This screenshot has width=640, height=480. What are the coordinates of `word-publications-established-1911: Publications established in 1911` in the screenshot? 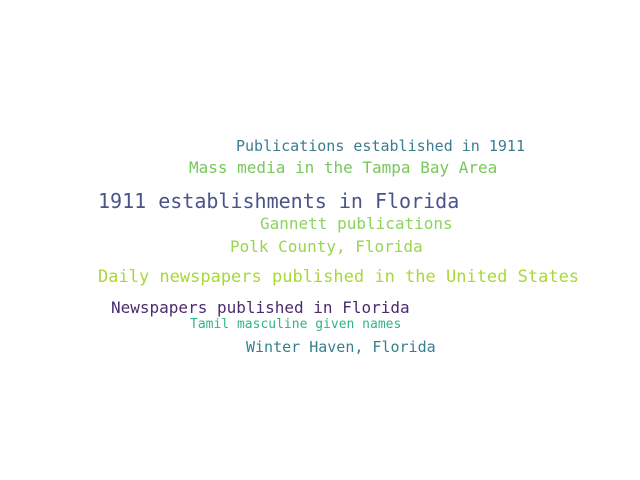 It's located at (380, 146).